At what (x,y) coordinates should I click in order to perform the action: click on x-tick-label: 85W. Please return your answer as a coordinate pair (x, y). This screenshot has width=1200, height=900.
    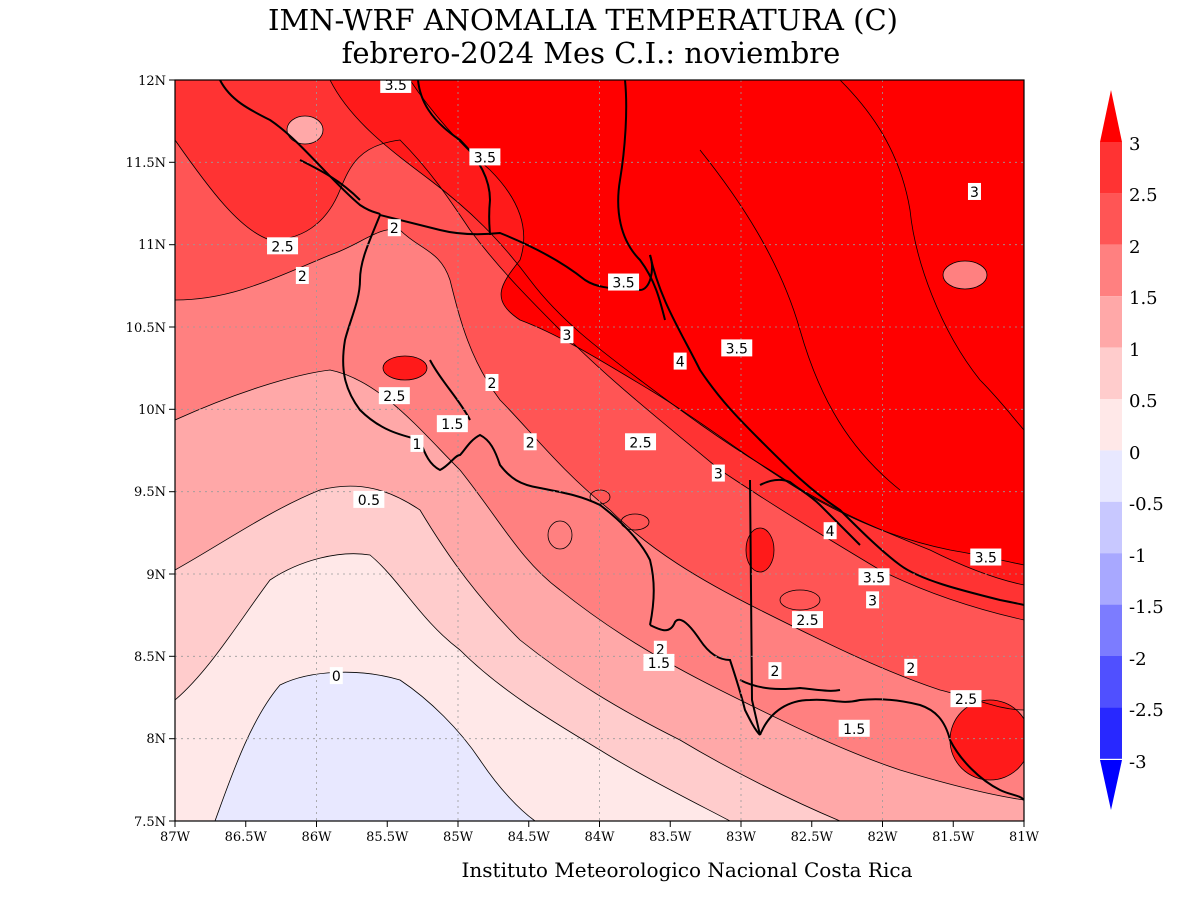
    Looking at the image, I should click on (458, 837).